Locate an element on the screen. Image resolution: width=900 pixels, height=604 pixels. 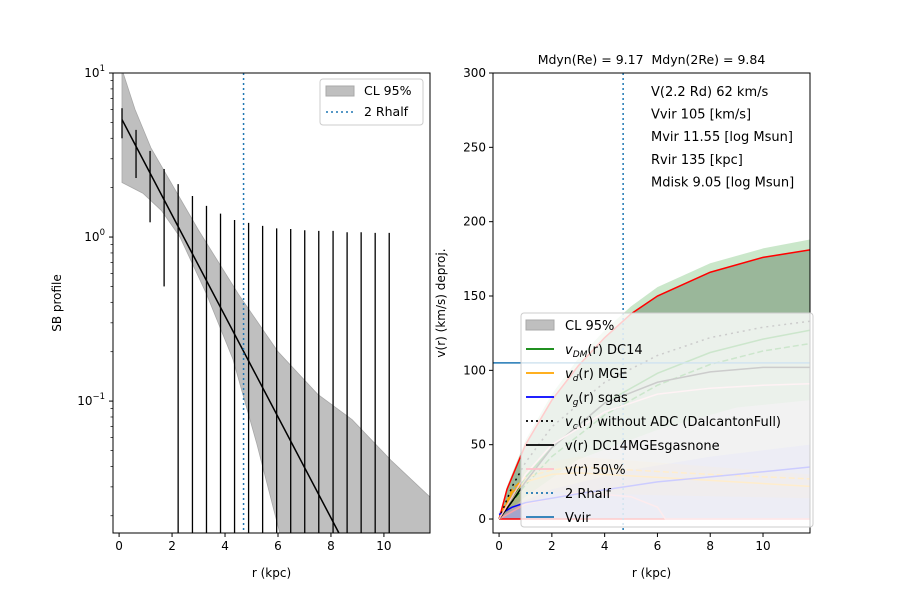
y-tick-exponent: −1 is located at coordinates (98, 397).